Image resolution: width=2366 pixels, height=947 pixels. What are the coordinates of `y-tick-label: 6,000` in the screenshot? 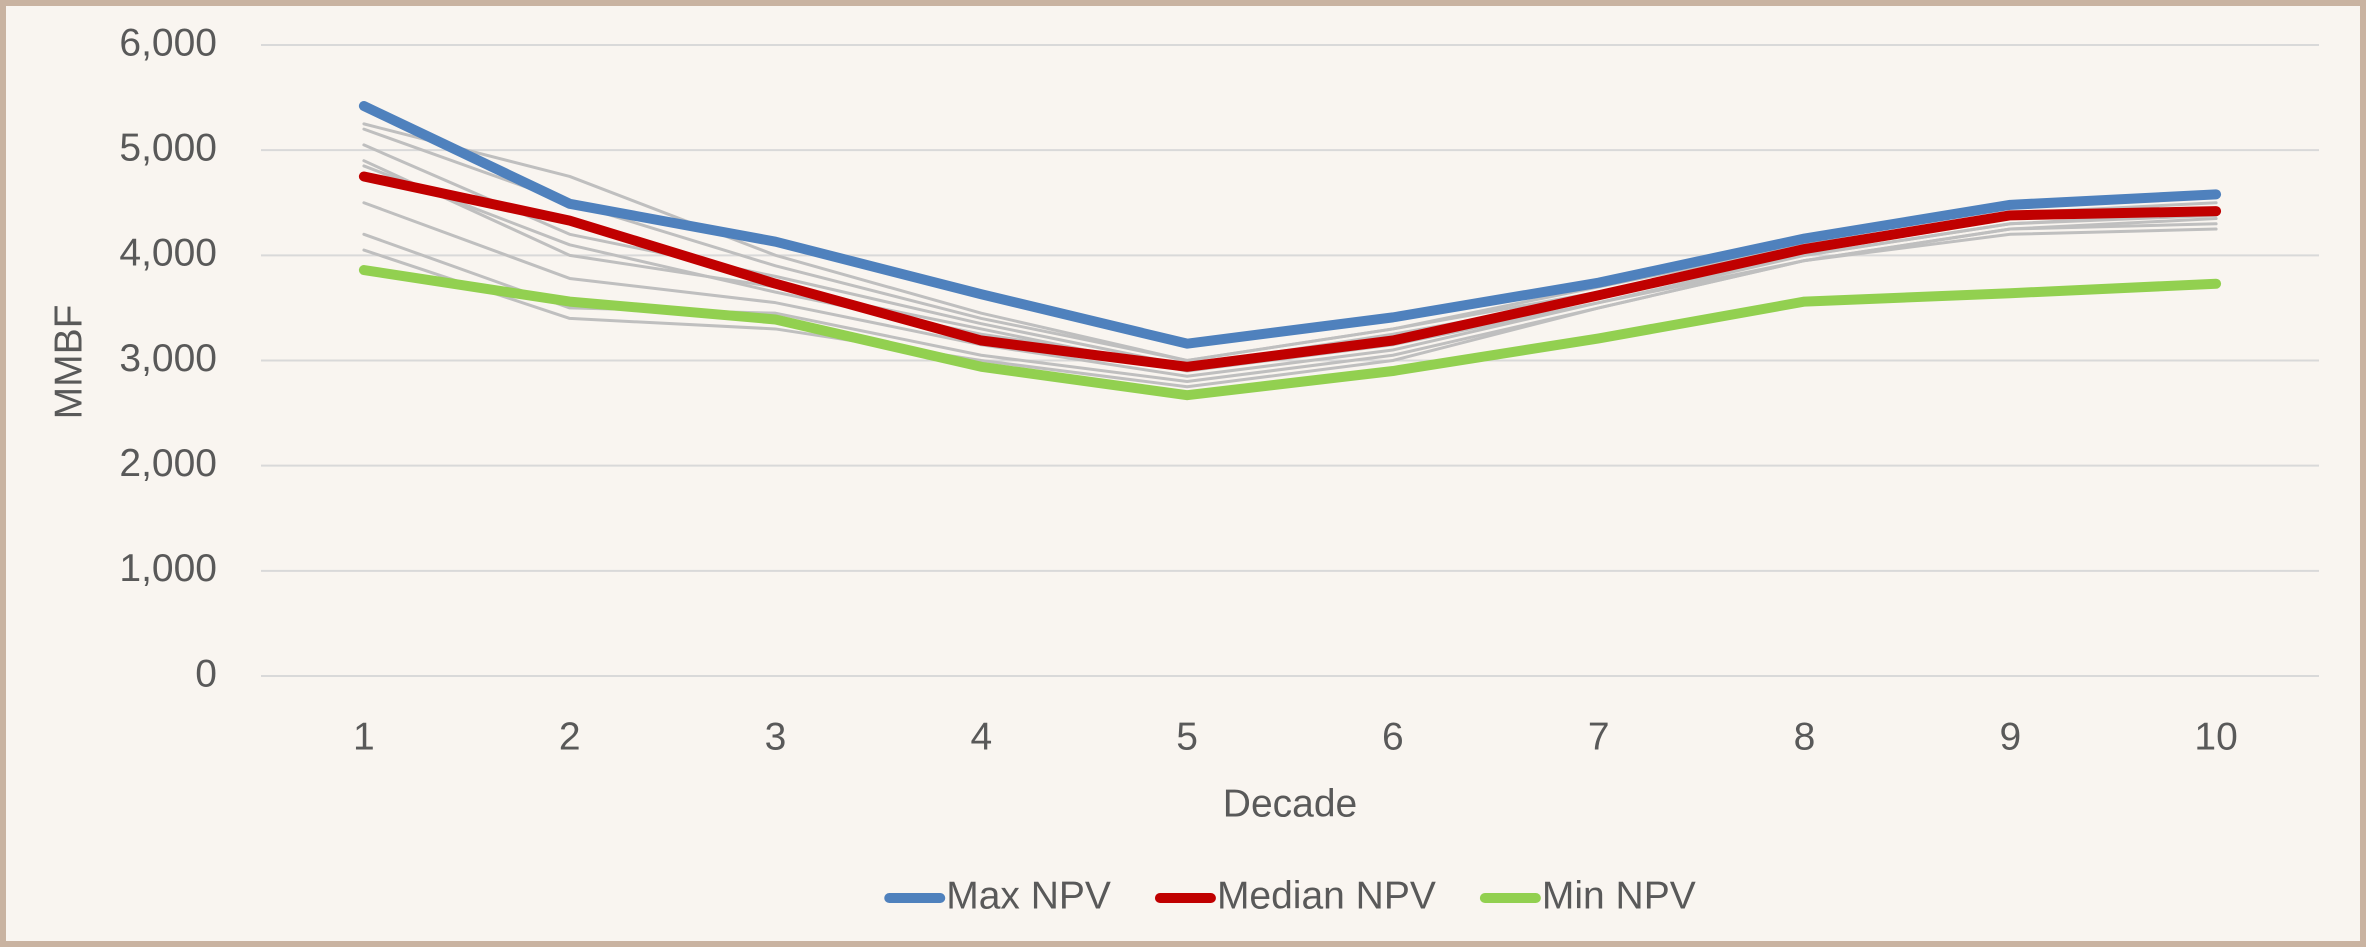 It's located at (168, 42).